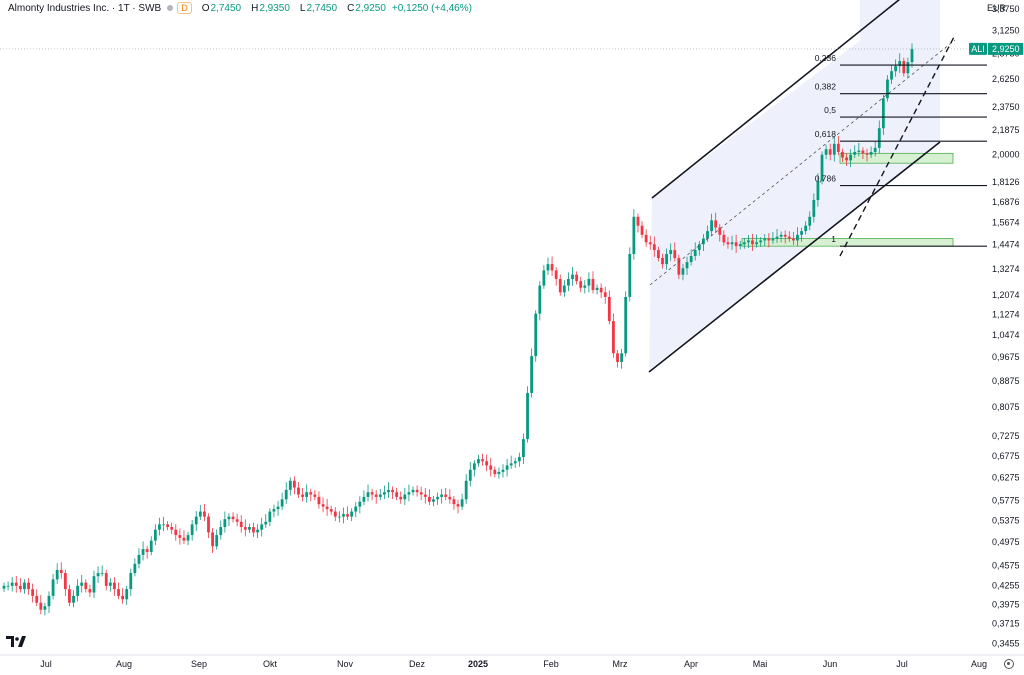  What do you see at coordinates (1005, 48) in the screenshot?
I see `last-price-tag` at bounding box center [1005, 48].